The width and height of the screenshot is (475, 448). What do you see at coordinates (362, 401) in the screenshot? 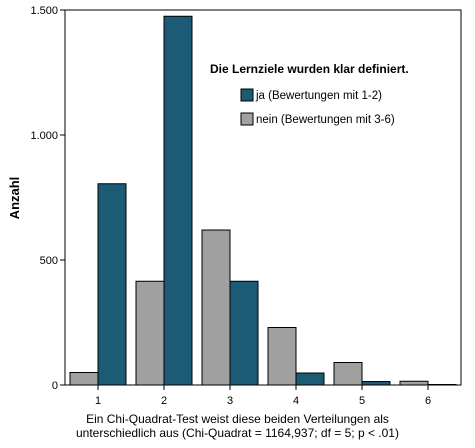
I see `x-tick-label: 5` at bounding box center [362, 401].